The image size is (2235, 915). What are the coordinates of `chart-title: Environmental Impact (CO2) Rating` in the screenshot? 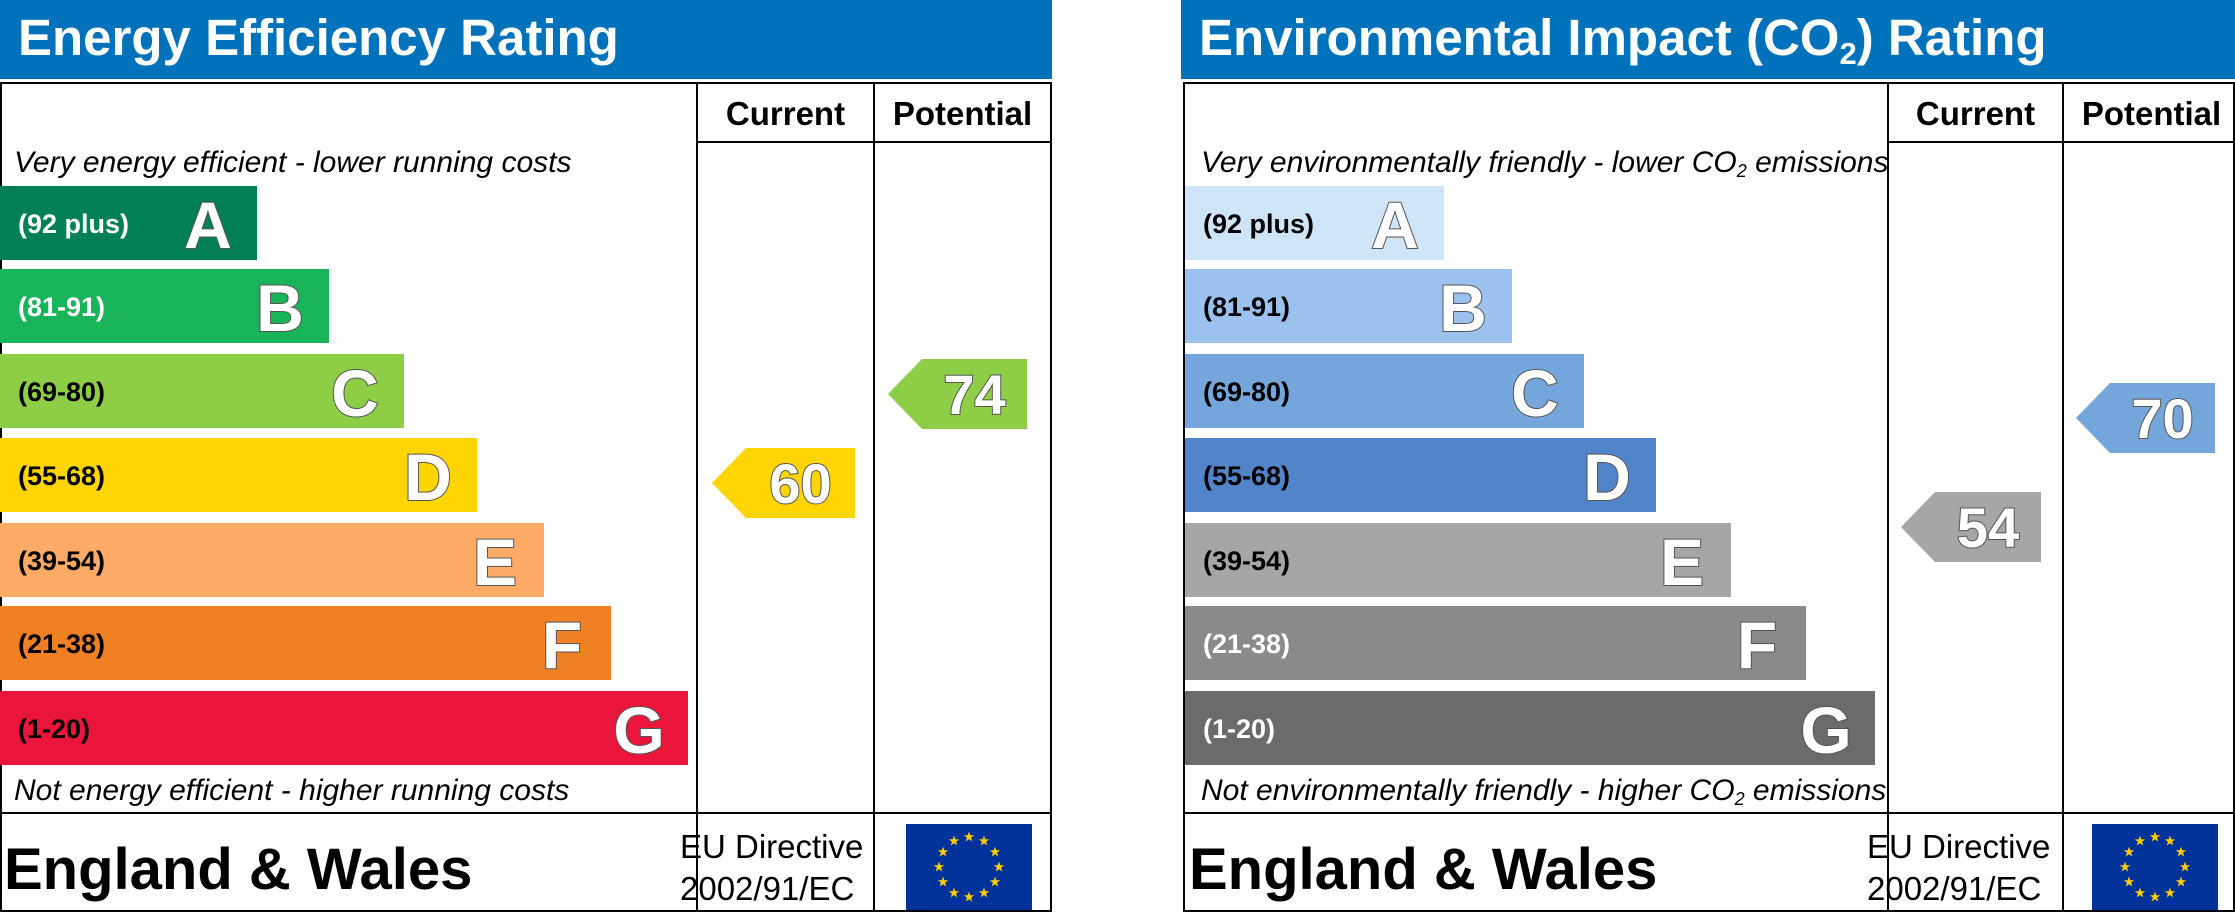 It's located at (1708, 39).